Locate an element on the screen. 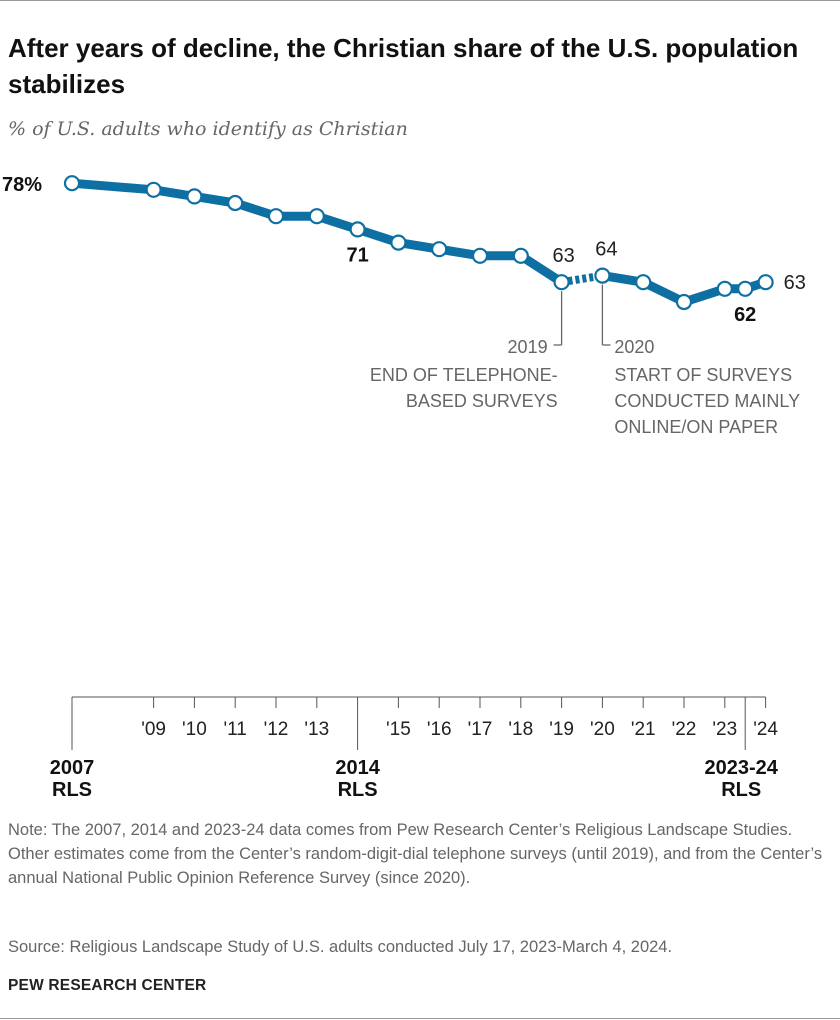 The width and height of the screenshot is (840, 1020). x-tick-label: '19 is located at coordinates (561, 729).